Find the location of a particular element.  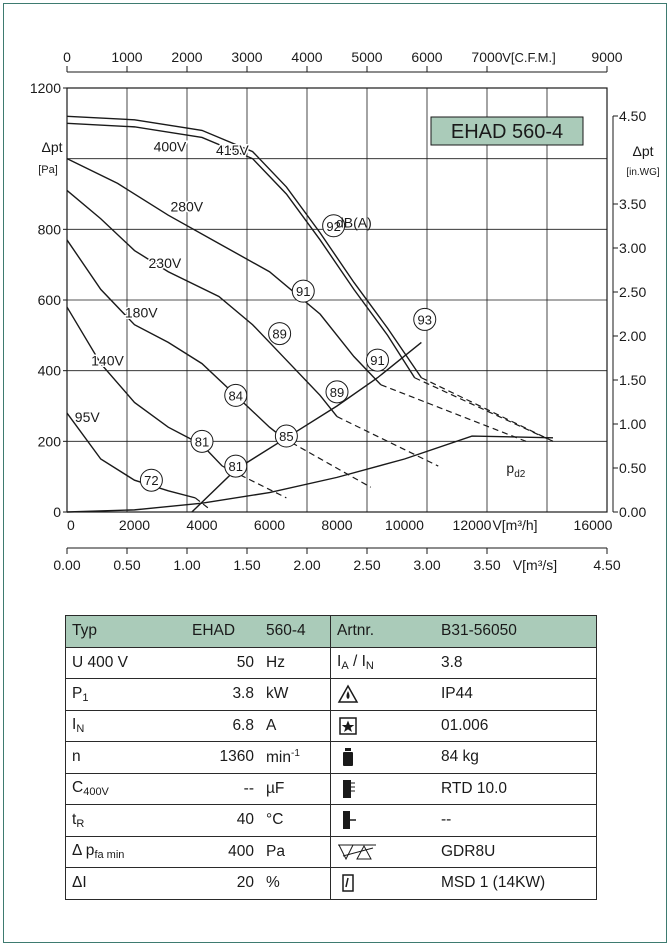

x2-tick-label: 3.00 is located at coordinates (426, 565).